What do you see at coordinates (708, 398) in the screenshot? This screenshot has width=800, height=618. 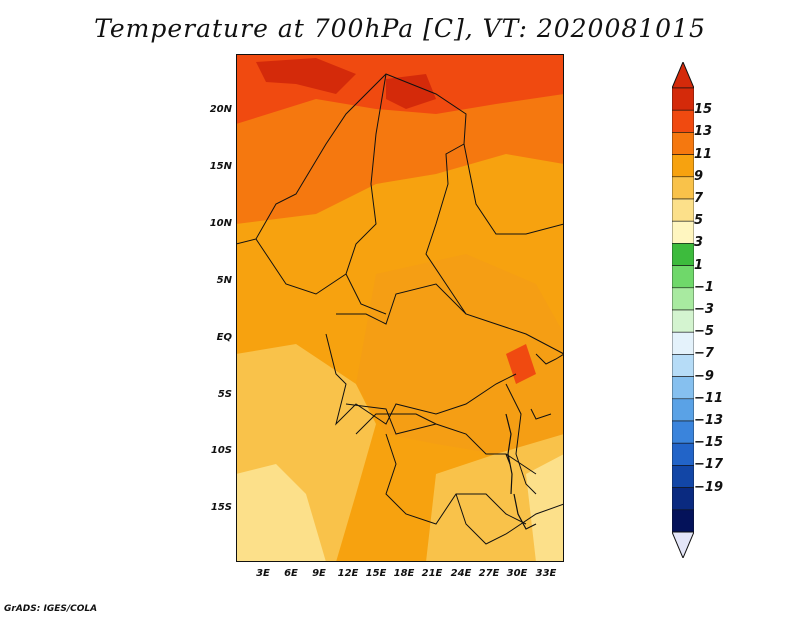 I see `colorbar-label: −11` at bounding box center [708, 398].